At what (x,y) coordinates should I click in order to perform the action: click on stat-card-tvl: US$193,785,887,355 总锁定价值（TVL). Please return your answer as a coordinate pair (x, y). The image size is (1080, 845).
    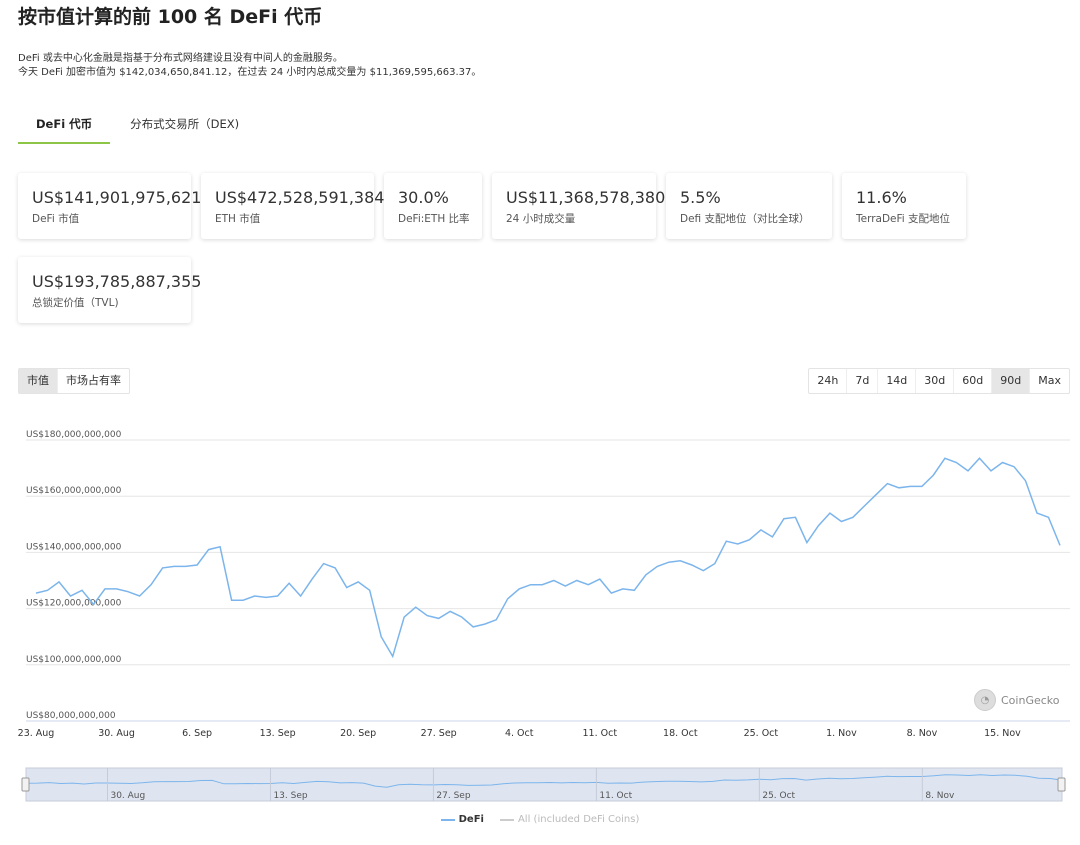
    Looking at the image, I should click on (110, 290).